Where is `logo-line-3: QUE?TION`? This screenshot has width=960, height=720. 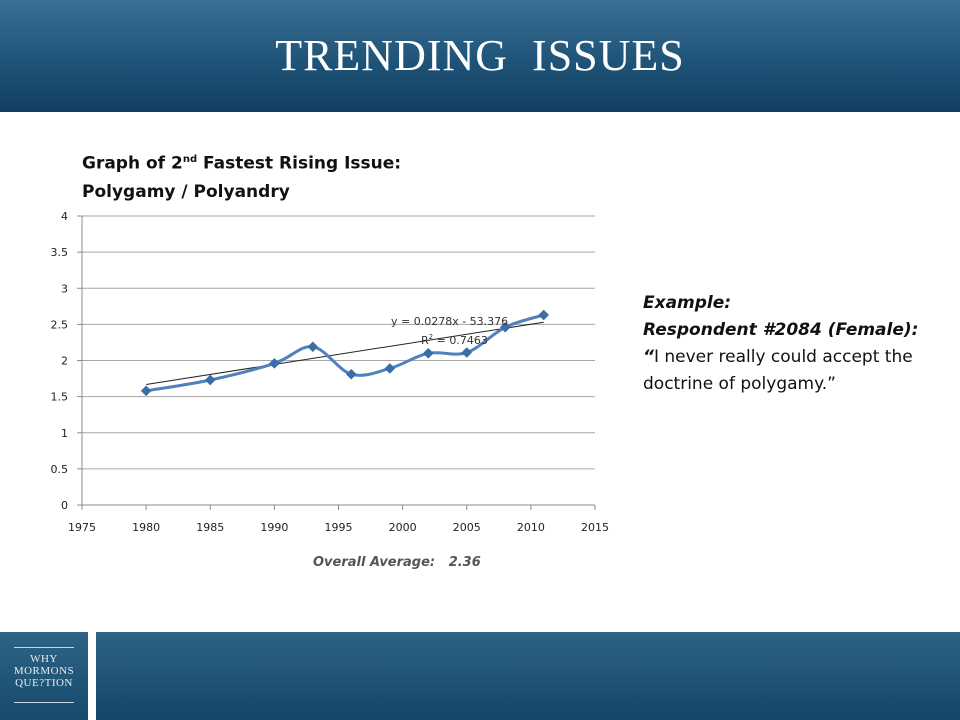 logo-line-3: QUE?TION is located at coordinates (44, 683).